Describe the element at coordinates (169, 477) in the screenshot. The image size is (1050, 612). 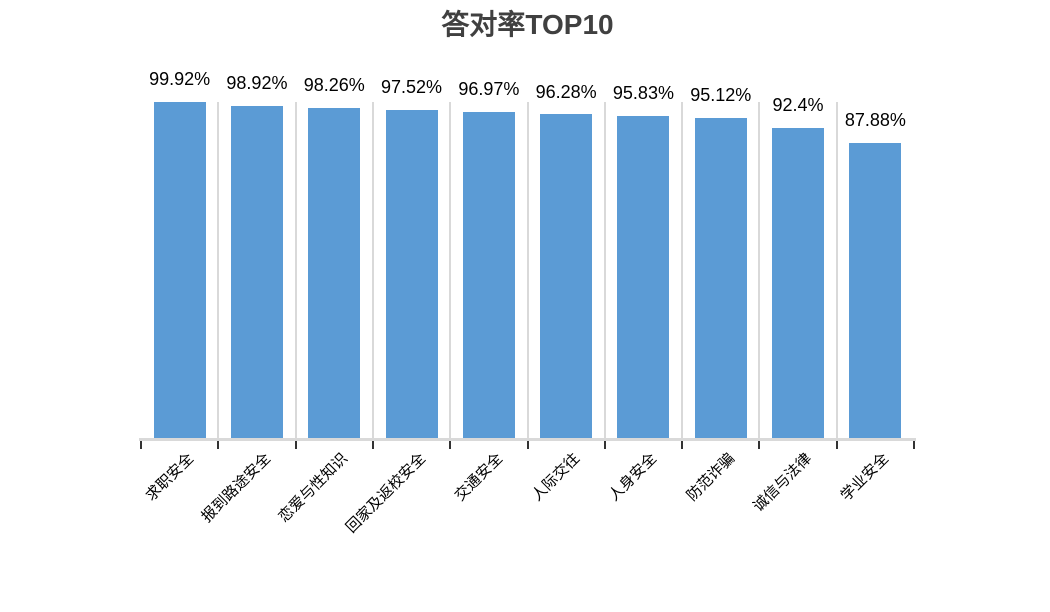
I see `category-label: 求职安全` at that location.